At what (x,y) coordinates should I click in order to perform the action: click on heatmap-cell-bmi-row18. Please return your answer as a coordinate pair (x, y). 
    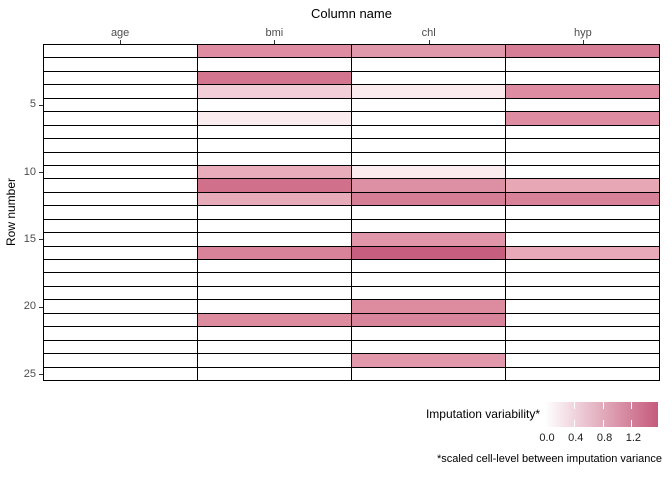
    Looking at the image, I should click on (274, 279).